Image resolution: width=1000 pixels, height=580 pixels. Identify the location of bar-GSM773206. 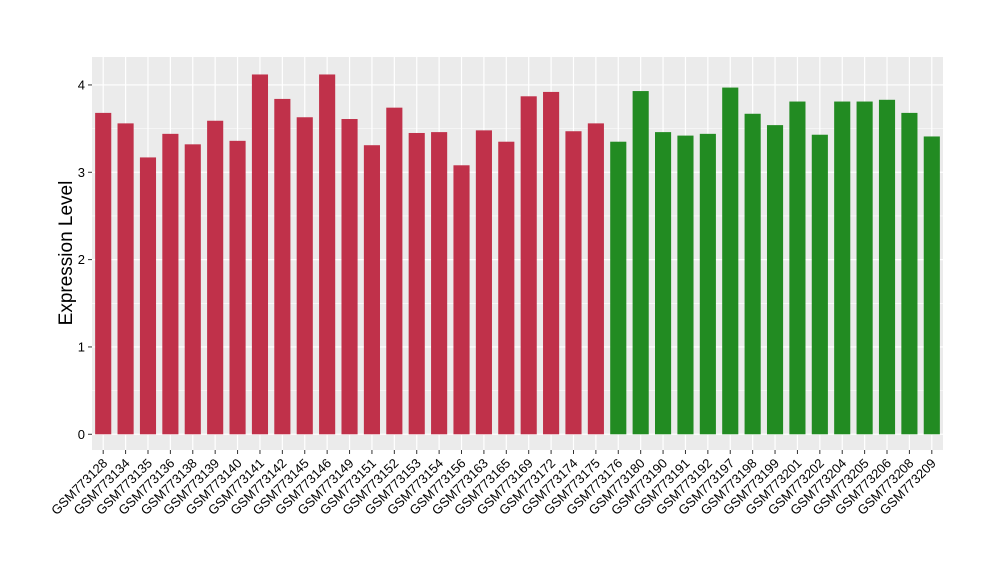
(887, 267).